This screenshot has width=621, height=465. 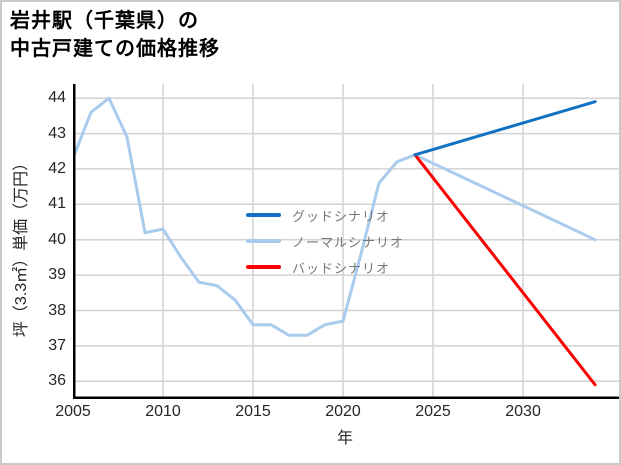 What do you see at coordinates (343, 411) in the screenshot?
I see `x-tick-label: 2020` at bounding box center [343, 411].